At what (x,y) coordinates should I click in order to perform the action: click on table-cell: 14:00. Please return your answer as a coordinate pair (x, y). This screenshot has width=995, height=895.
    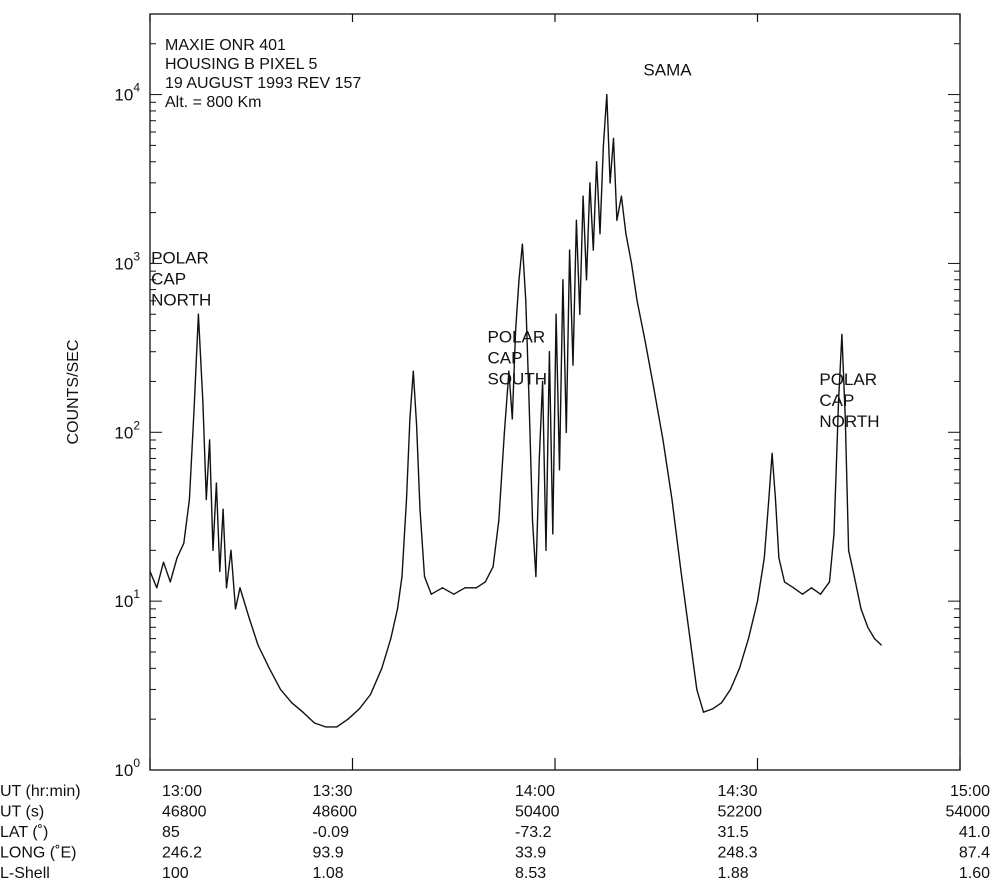
    Looking at the image, I should click on (535, 791).